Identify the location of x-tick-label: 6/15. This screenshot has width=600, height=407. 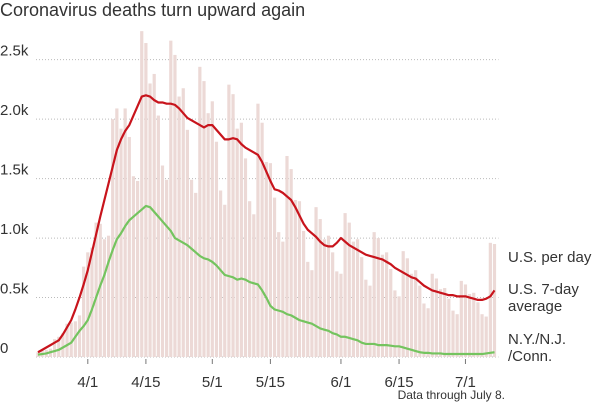
(398, 382).